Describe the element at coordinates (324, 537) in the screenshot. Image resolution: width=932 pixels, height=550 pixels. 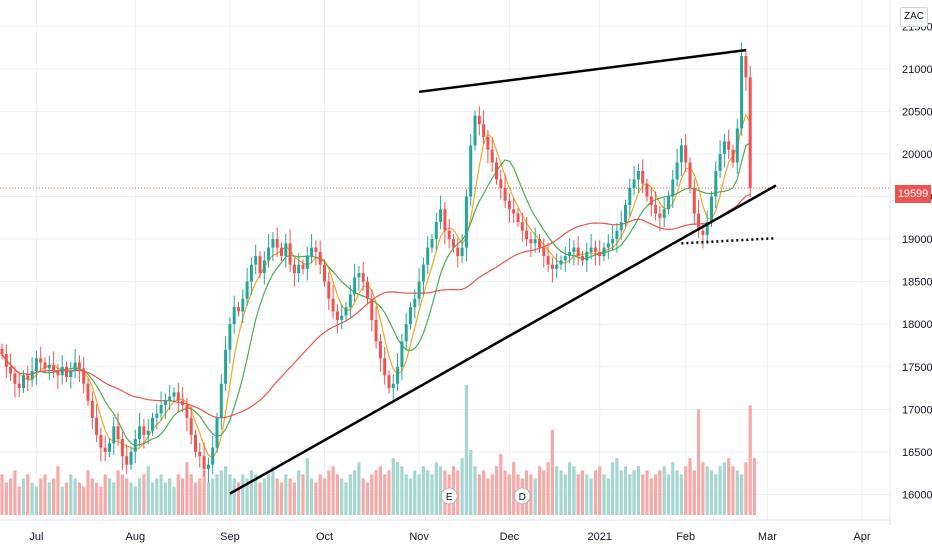
I see `x-tick-label: Oct` at that location.